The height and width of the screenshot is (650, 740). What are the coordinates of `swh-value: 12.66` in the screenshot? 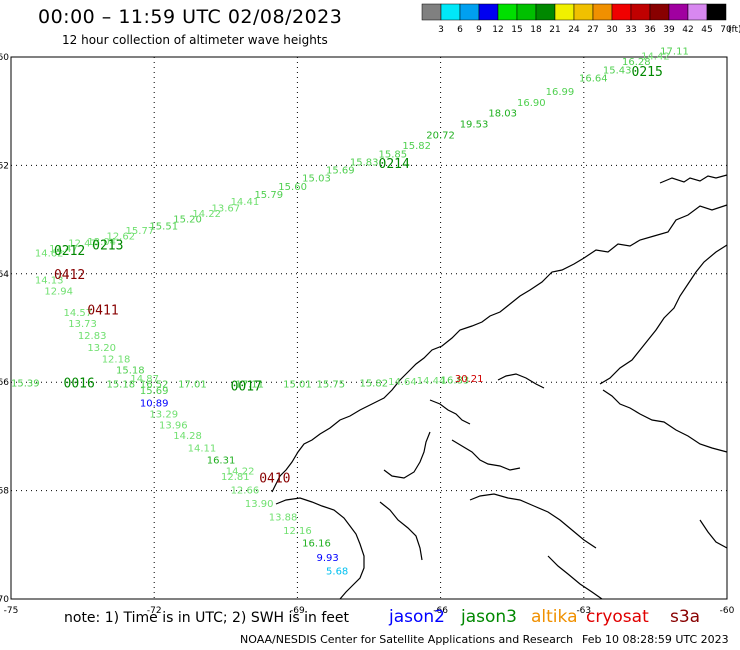 It's located at (245, 490).